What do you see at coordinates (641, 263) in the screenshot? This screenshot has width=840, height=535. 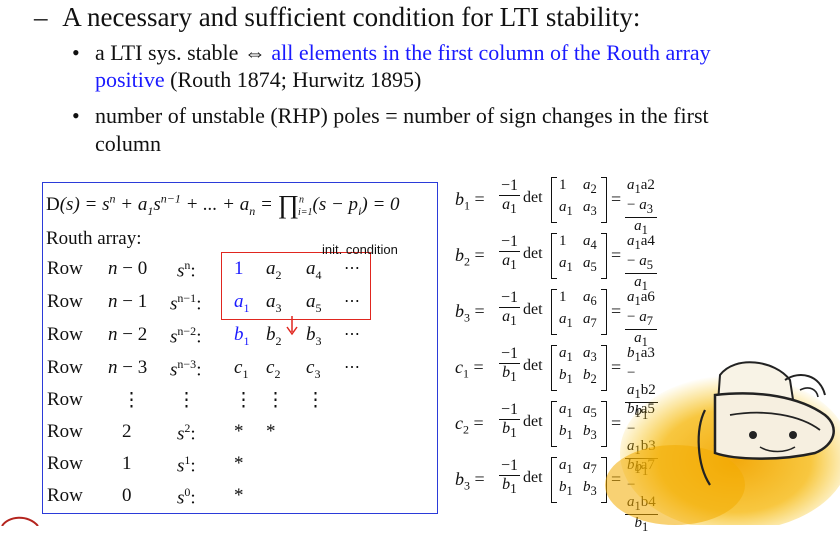 I see `formula-result: a1a4 − a5 a1` at bounding box center [641, 263].